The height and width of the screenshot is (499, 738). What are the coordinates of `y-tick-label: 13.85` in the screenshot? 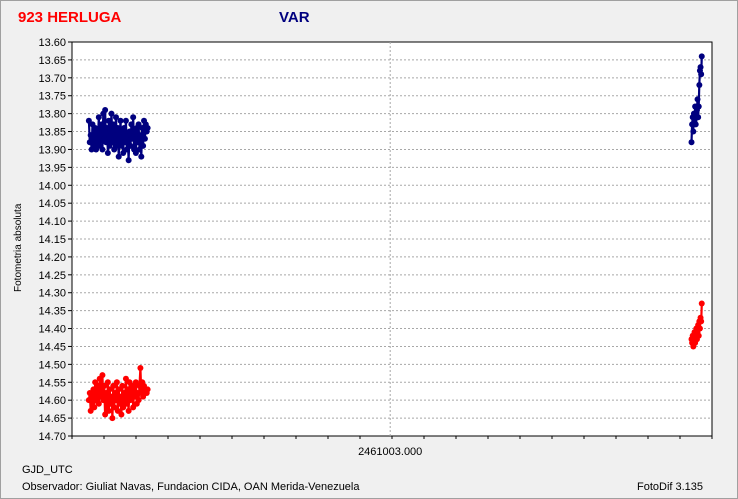 It's located at (52, 133).